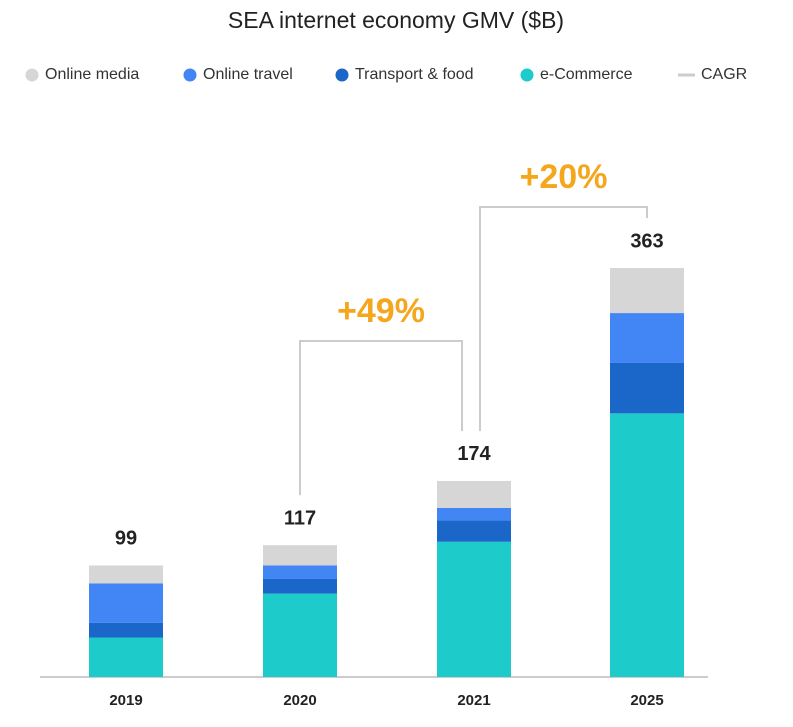 This screenshot has height=727, width=793. I want to click on chart-title: SEA internet economy GMV ($B), so click(396, 20).